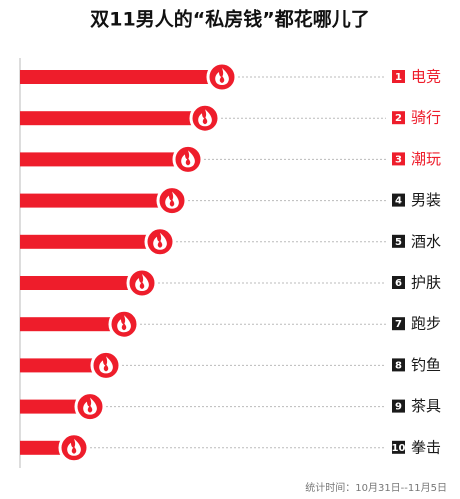  What do you see at coordinates (426, 324) in the screenshot?
I see `category-label: 跑步` at bounding box center [426, 324].